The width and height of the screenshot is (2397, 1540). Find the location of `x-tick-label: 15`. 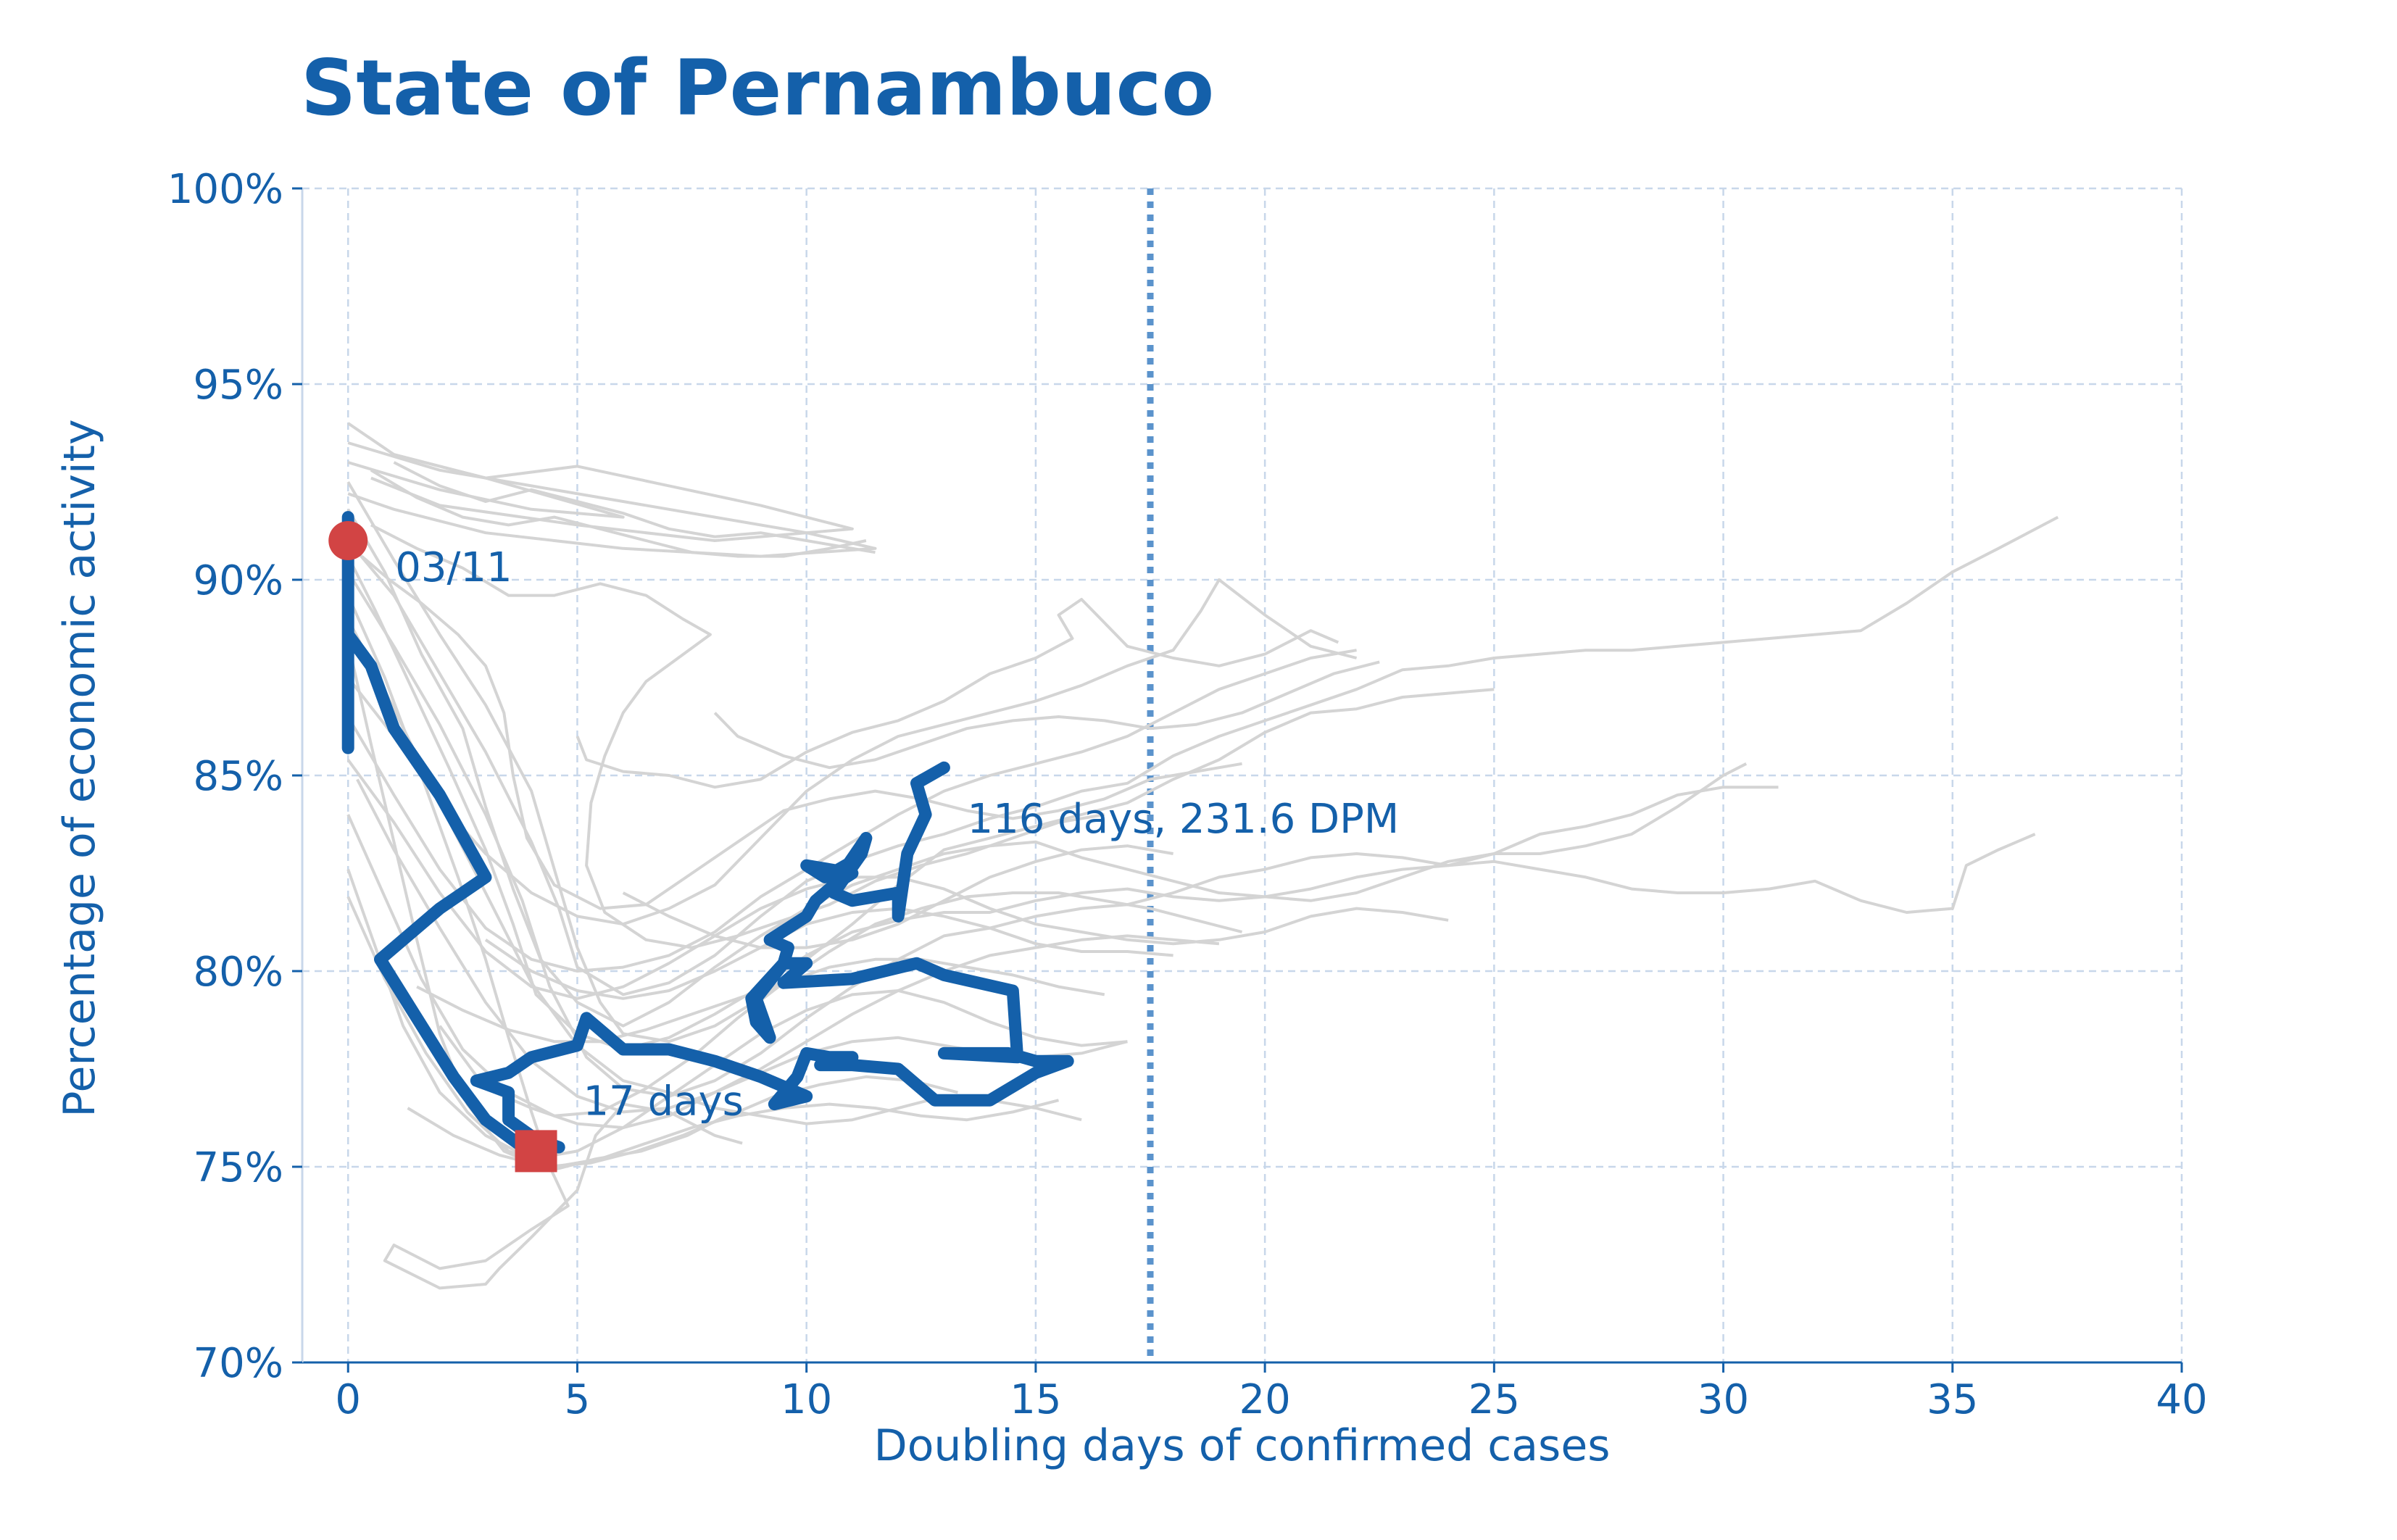

x-tick-label: 15 is located at coordinates (1035, 1400).